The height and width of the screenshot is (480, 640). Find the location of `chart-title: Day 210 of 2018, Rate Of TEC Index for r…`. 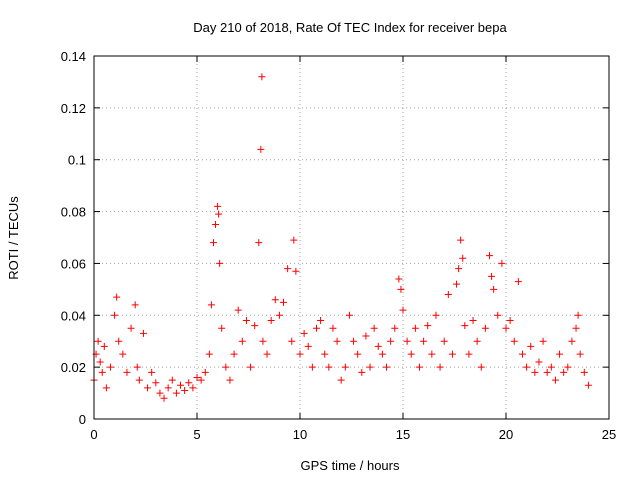

chart-title: Day 210 of 2018, Rate Of TEC Index for r… is located at coordinates (350, 27).